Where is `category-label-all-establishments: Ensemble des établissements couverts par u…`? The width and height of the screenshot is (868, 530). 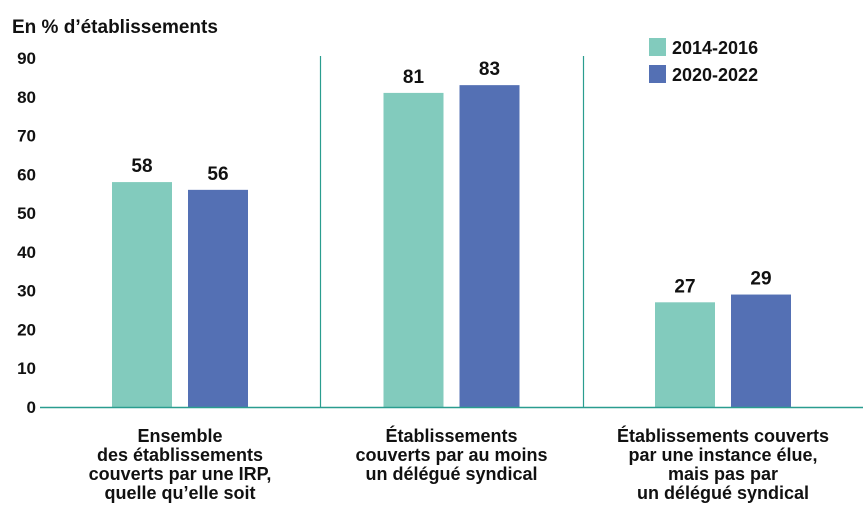 category-label-all-establishments: Ensemble des établissements couverts par u… is located at coordinates (180, 465).